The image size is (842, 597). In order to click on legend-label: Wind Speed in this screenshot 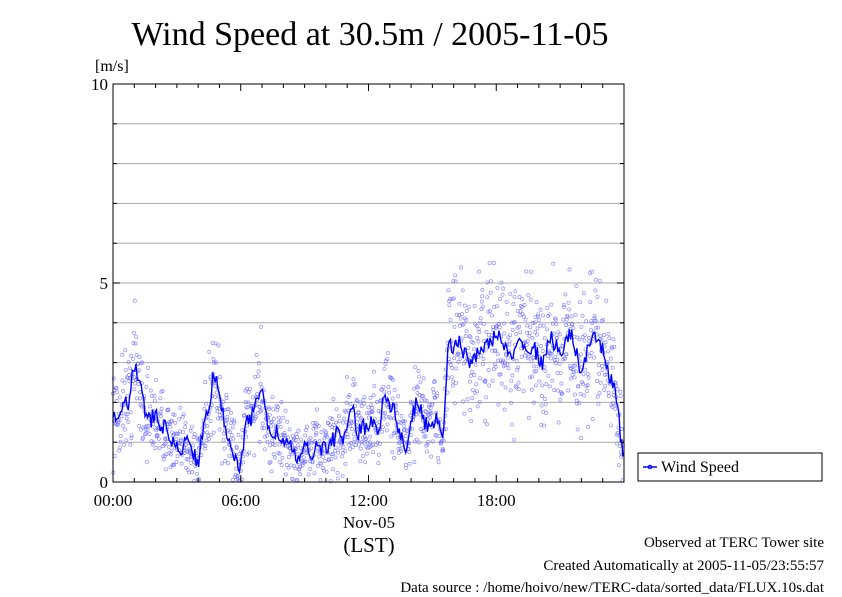, I will do `click(700, 467)`.